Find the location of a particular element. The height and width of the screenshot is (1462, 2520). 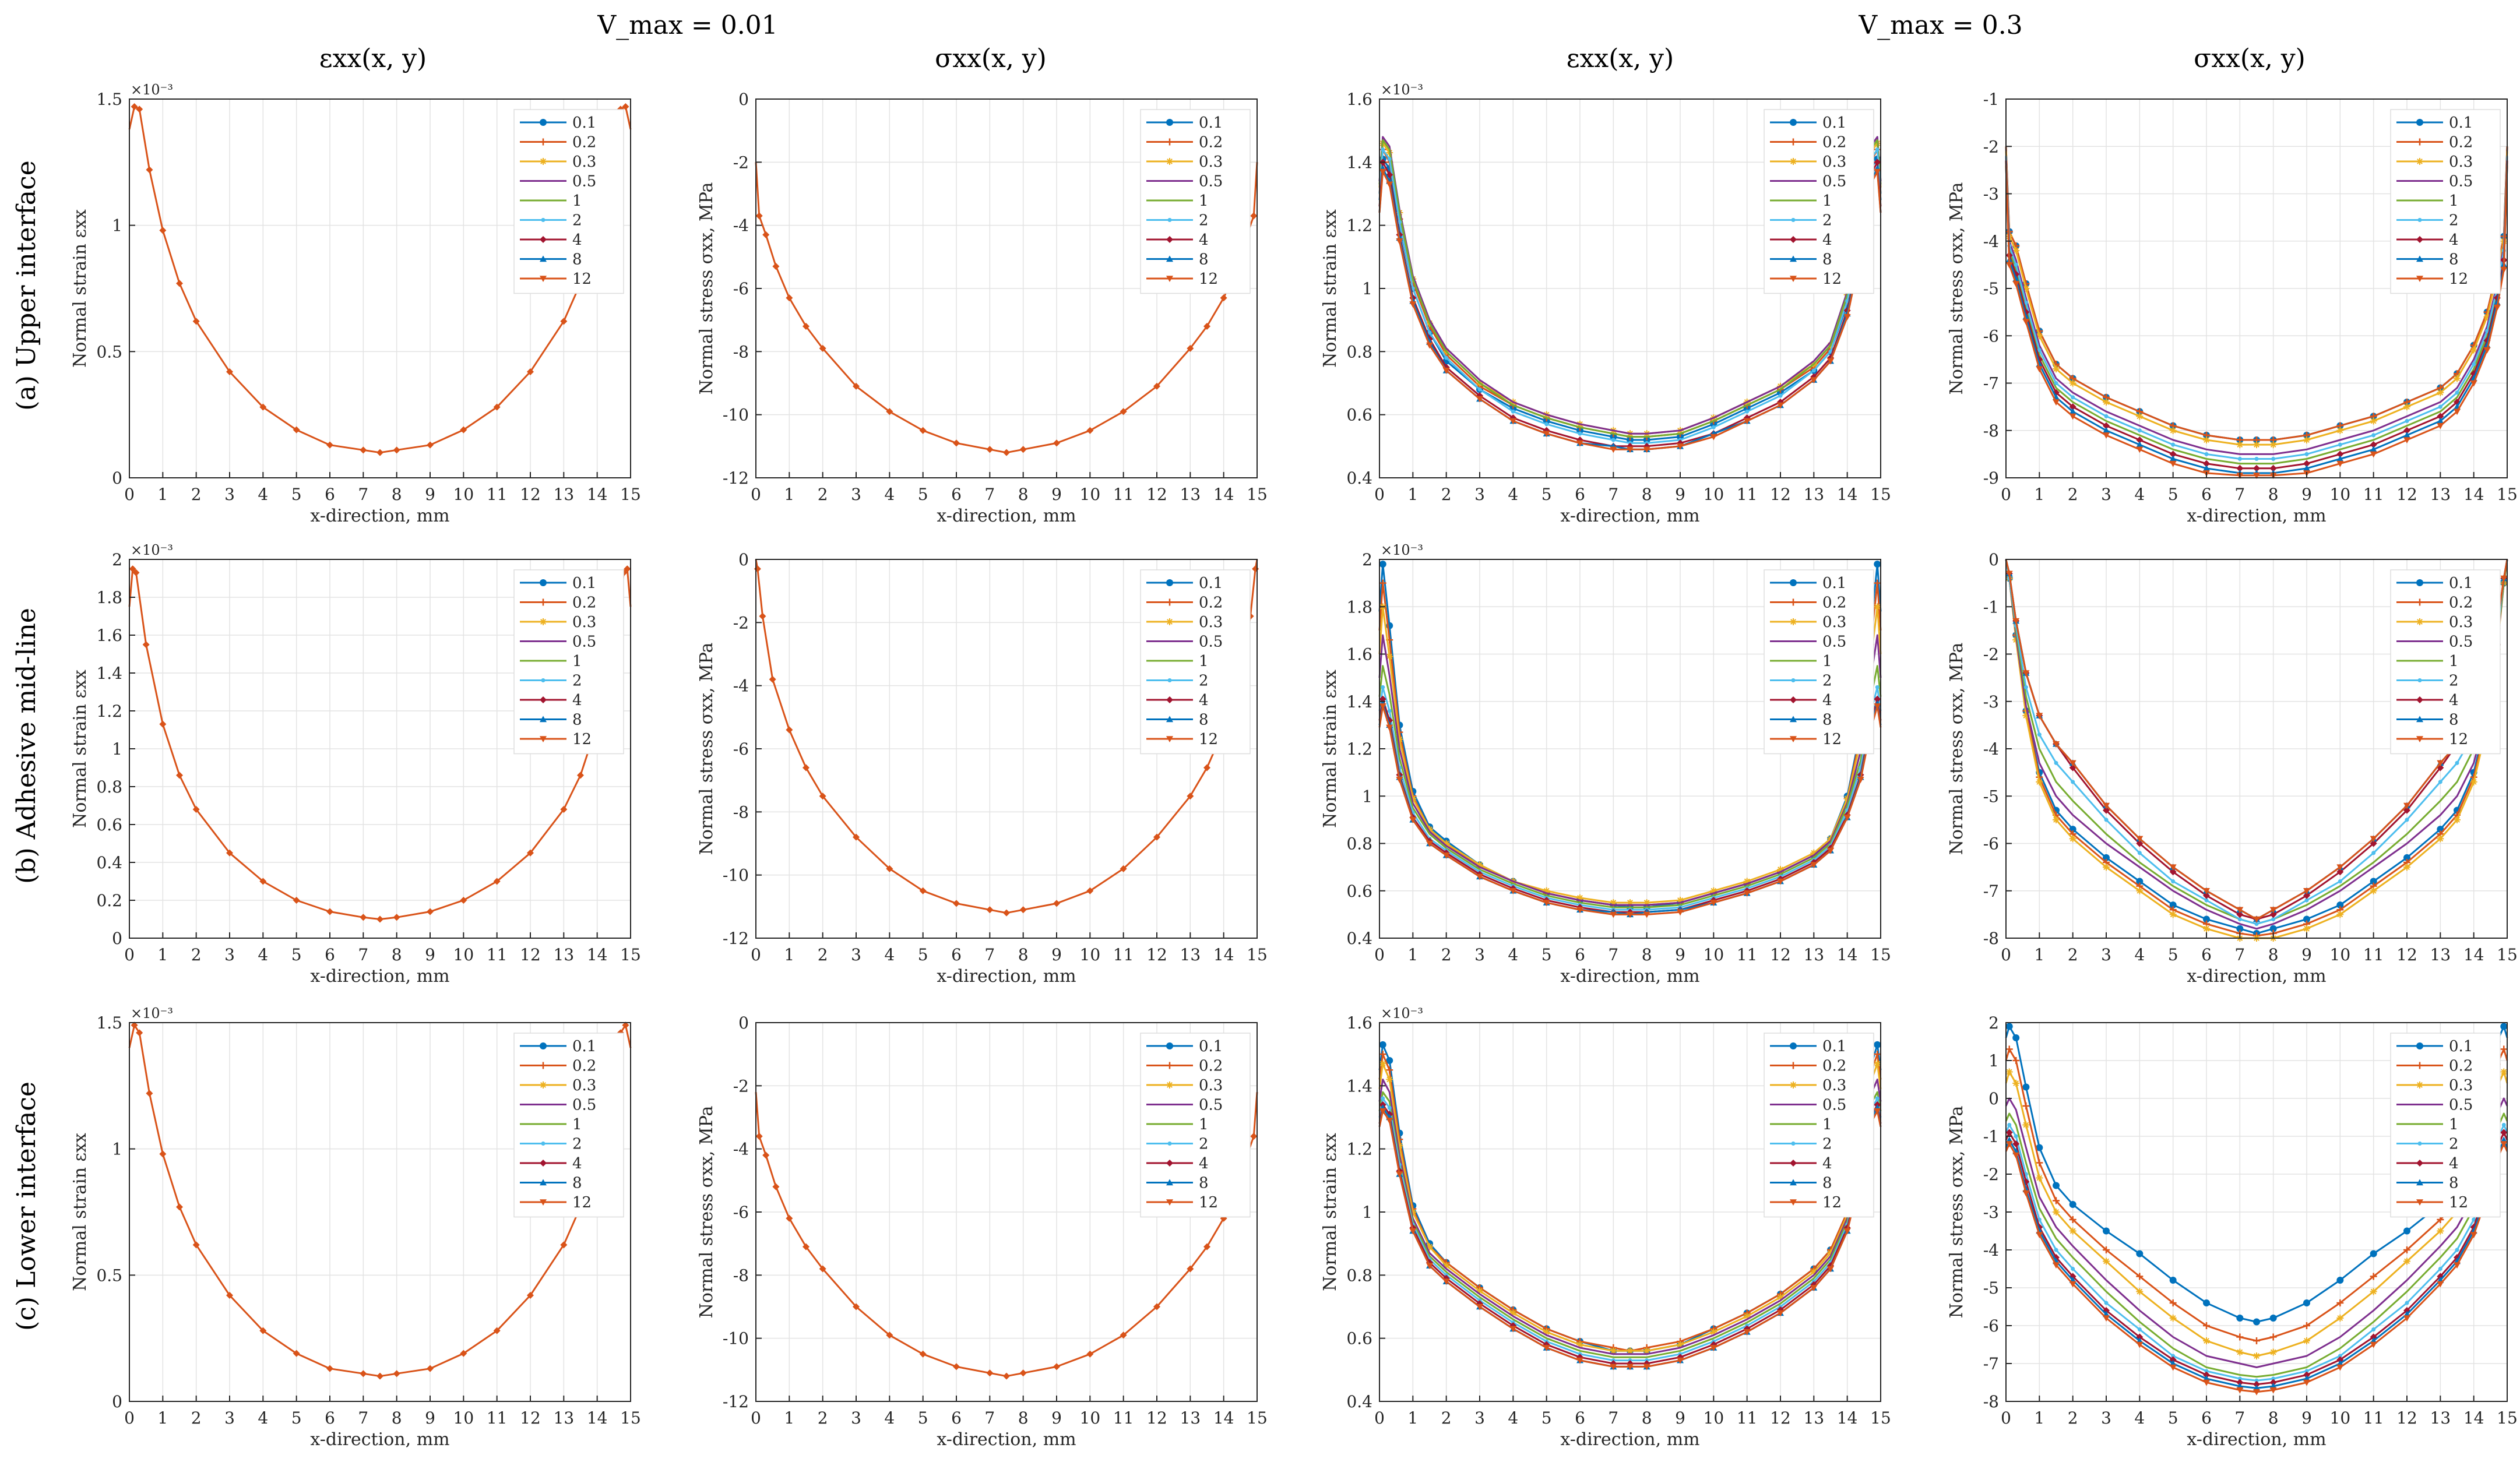

legend-label: 0.1 is located at coordinates (2461, 1046).